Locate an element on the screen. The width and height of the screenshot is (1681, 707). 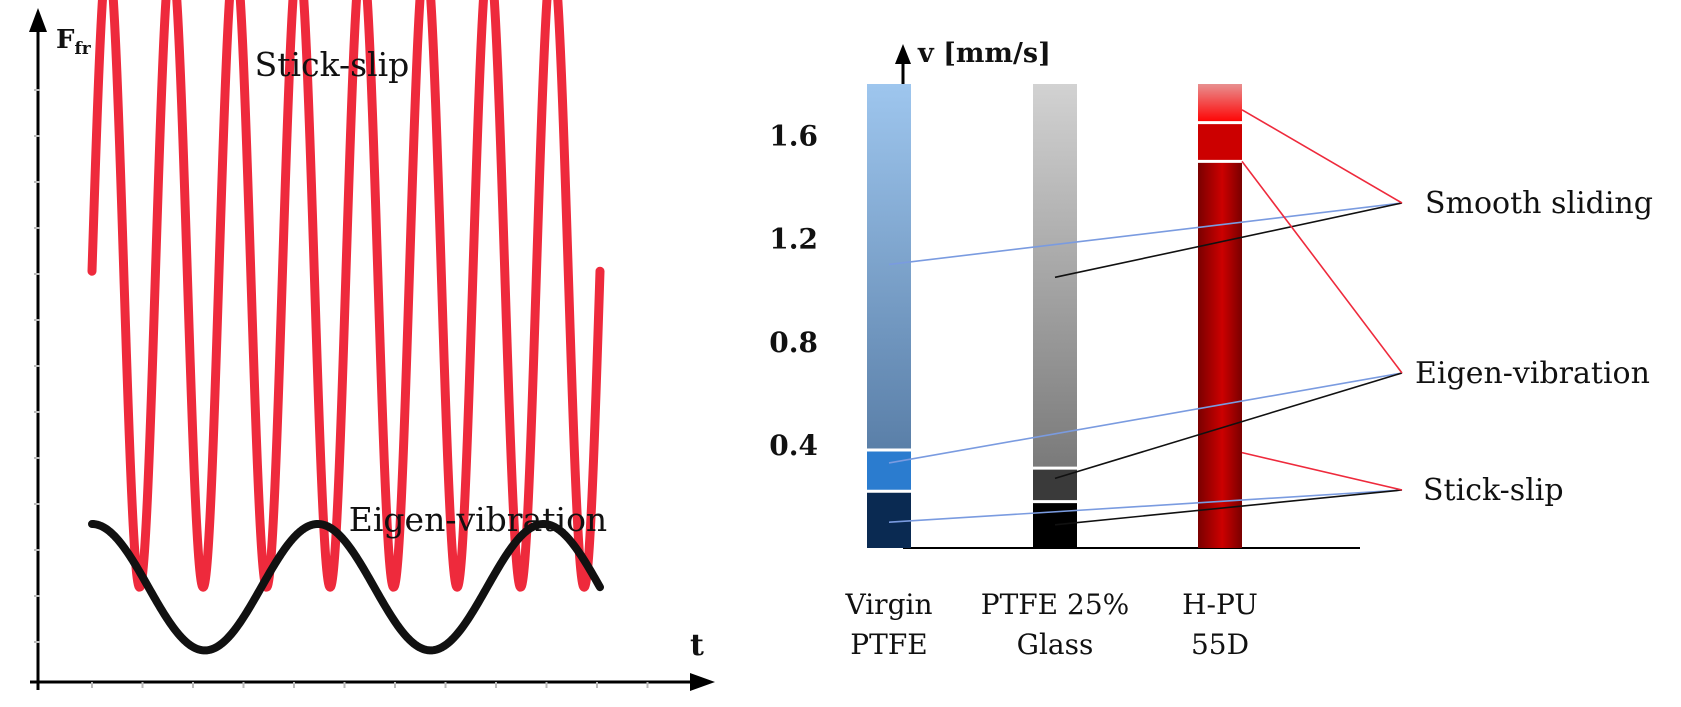
v-axis-label: v [mm/s] is located at coordinates (984, 53).